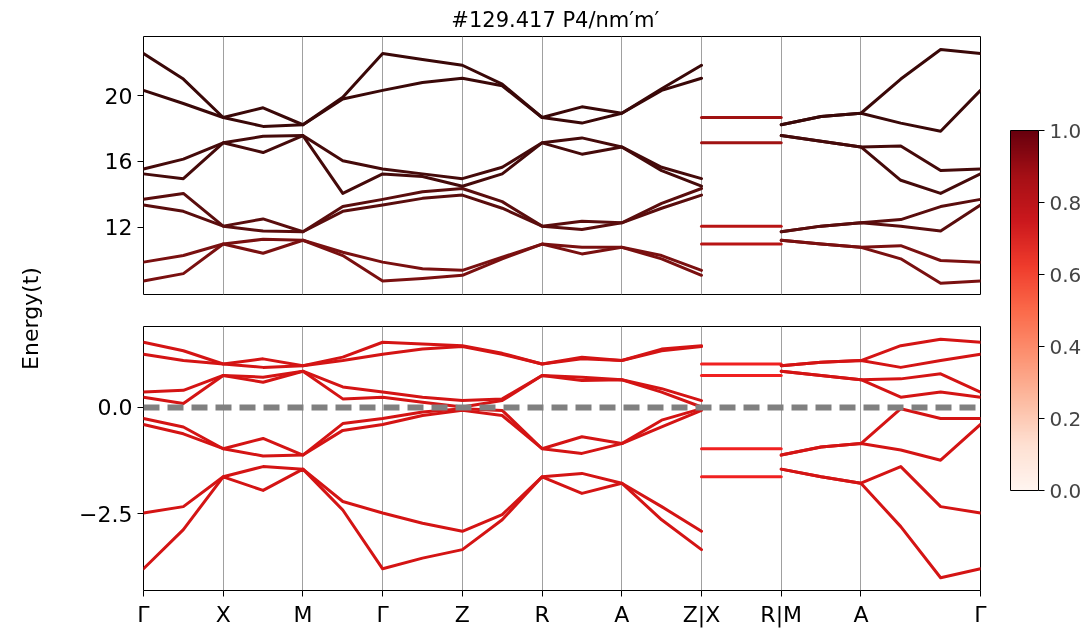  What do you see at coordinates (555, 19) in the screenshot?
I see `chart-title: #129.417 P4/nm′m′` at bounding box center [555, 19].